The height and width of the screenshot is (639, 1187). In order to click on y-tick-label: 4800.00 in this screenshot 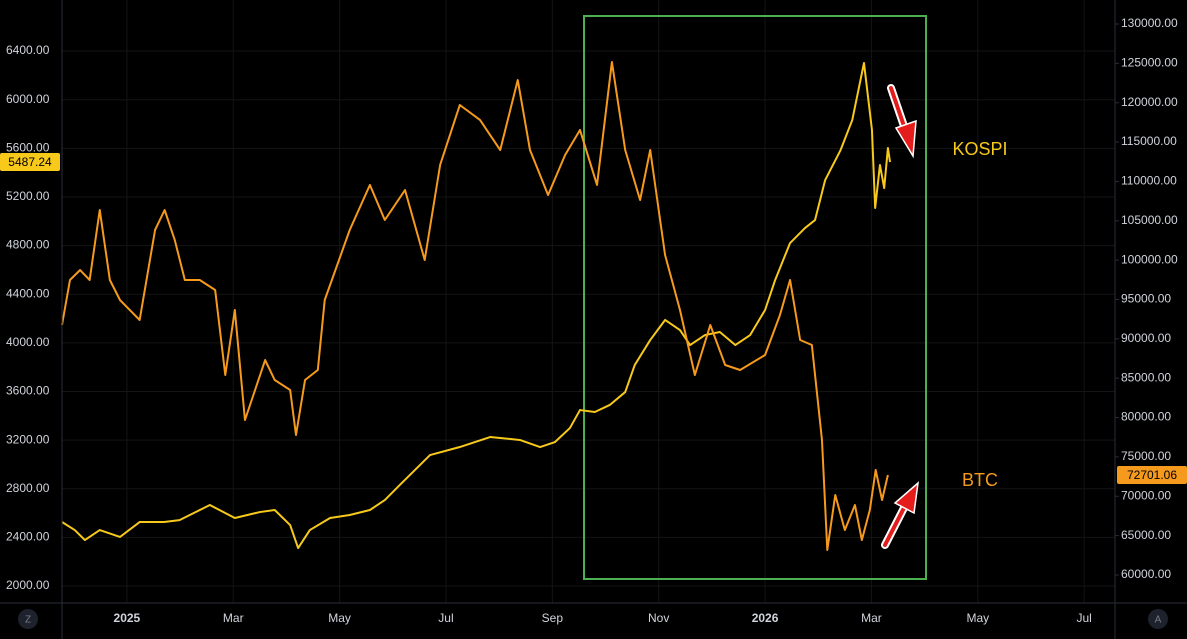, I will do `click(28, 245)`.